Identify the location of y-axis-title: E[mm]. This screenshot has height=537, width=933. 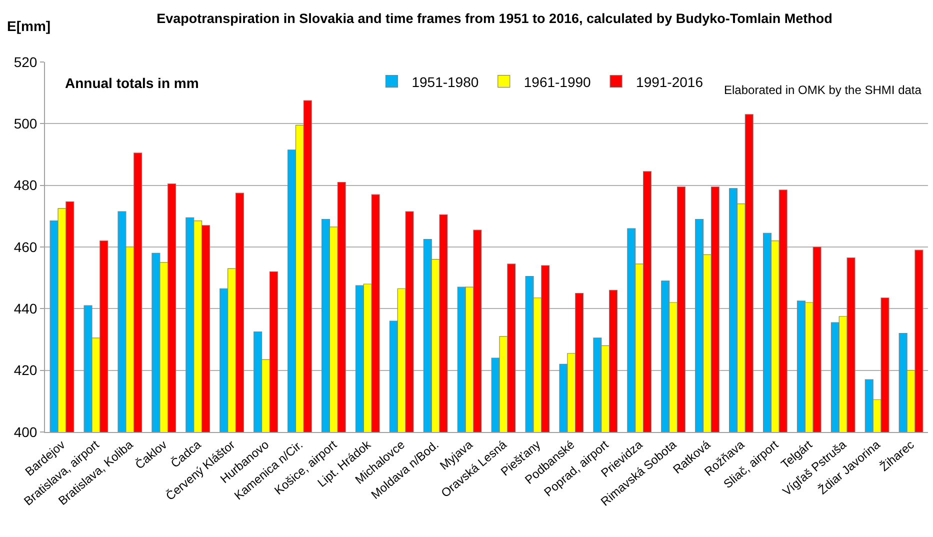
(29, 26).